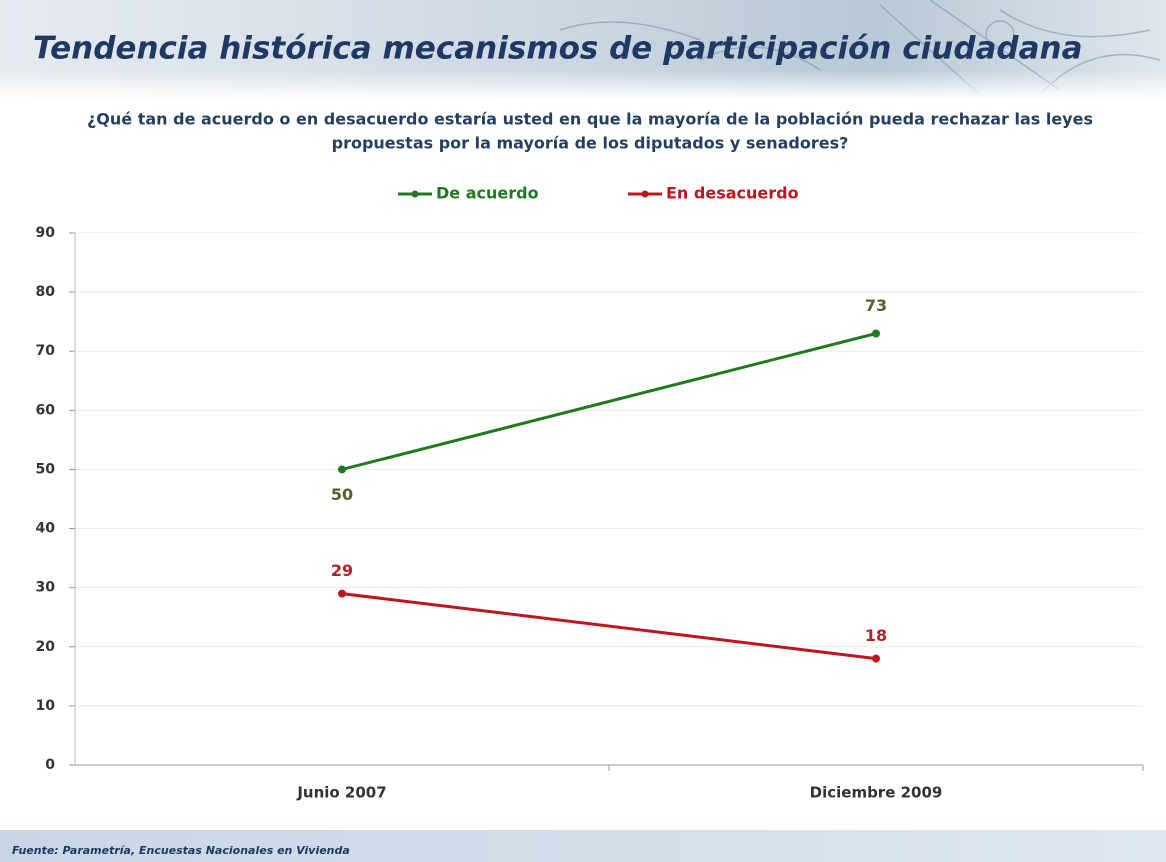  Describe the element at coordinates (46, 706) in the screenshot. I see `y-tick-label: 10` at that location.